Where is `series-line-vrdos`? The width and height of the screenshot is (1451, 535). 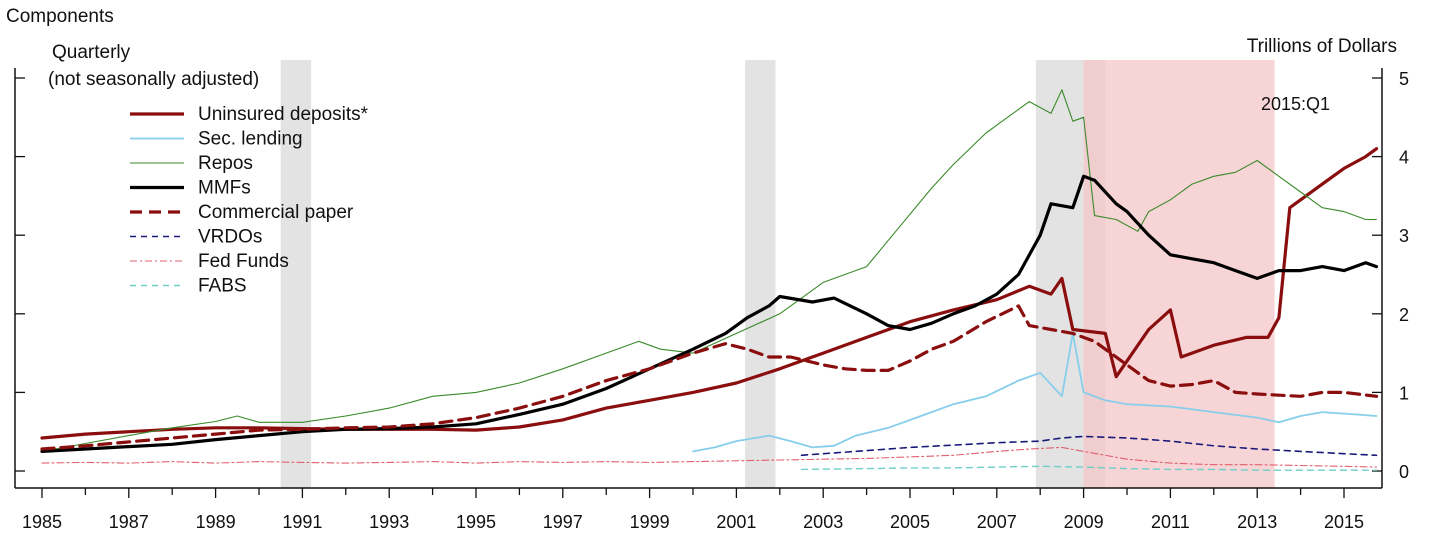 series-line-vrdos is located at coordinates (1089, 446).